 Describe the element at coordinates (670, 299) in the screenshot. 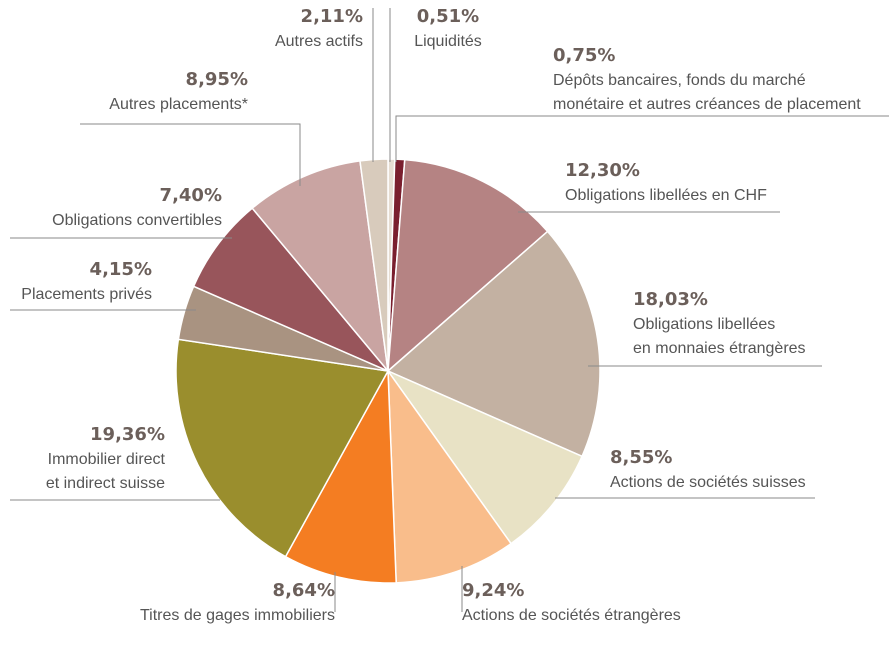

I see `value-label: 18,03%` at that location.